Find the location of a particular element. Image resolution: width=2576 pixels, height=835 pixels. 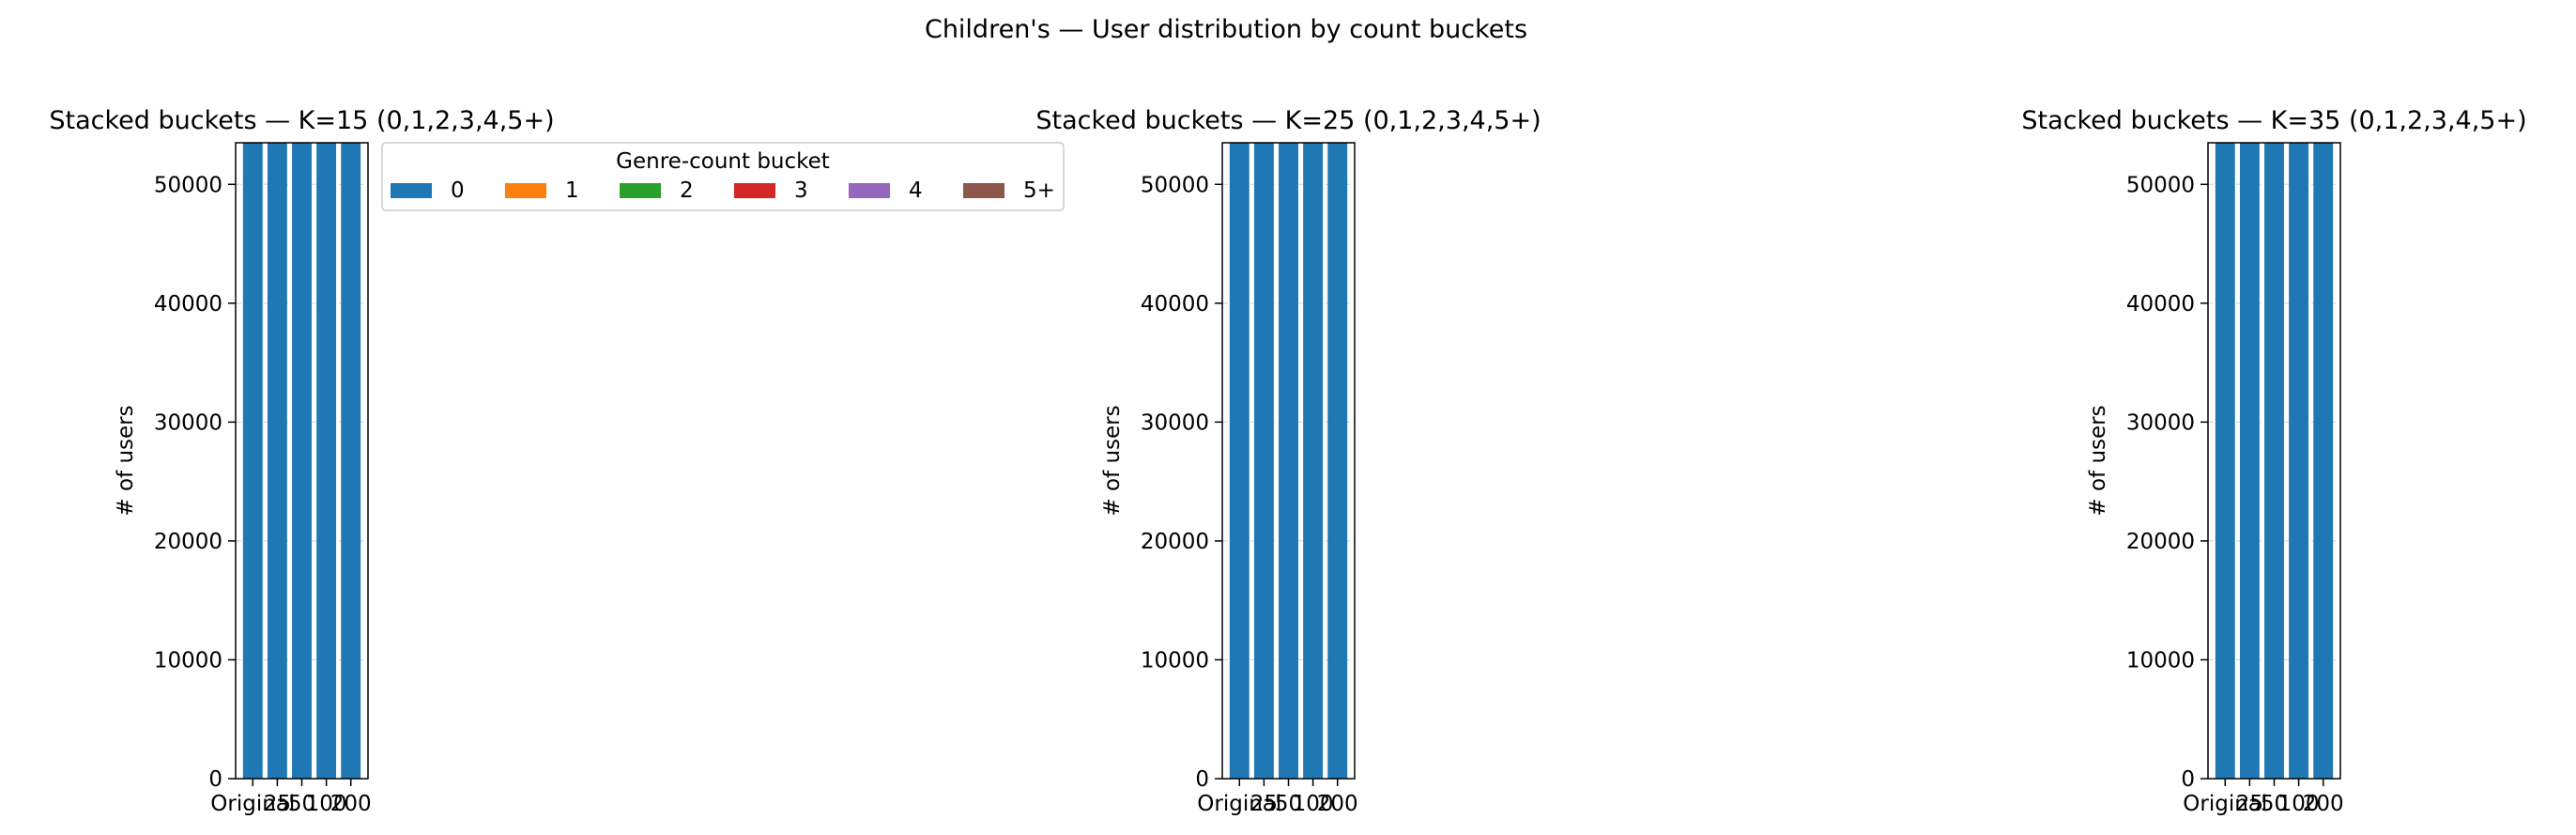

legend-frame is located at coordinates (723, 176).